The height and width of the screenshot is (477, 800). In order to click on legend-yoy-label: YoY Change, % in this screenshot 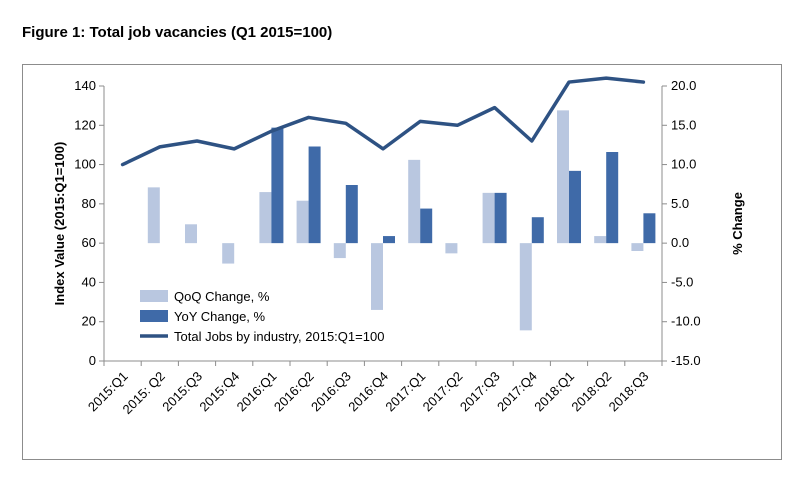, I will do `click(220, 316)`.